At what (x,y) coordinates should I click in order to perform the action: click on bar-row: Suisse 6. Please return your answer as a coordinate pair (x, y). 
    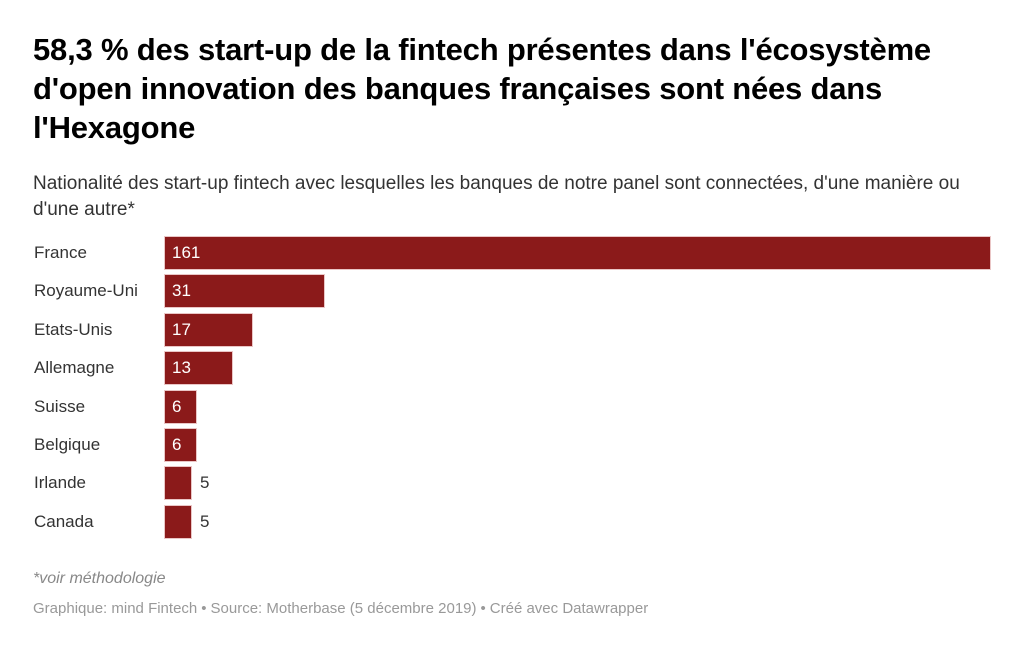
    Looking at the image, I should click on (512, 407).